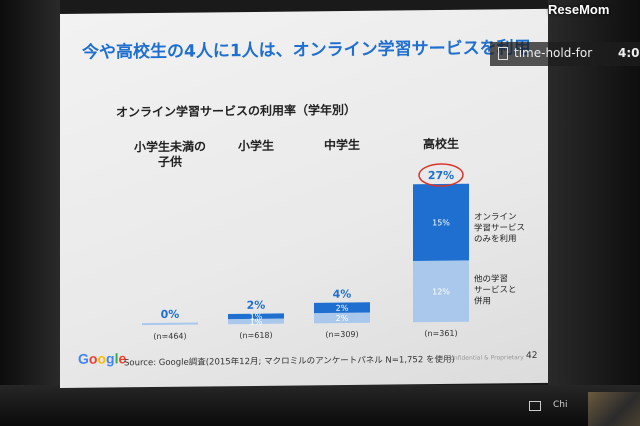  What do you see at coordinates (485, 358) in the screenshot?
I see `confidential-note: Confidential & Proprietary` at bounding box center [485, 358].